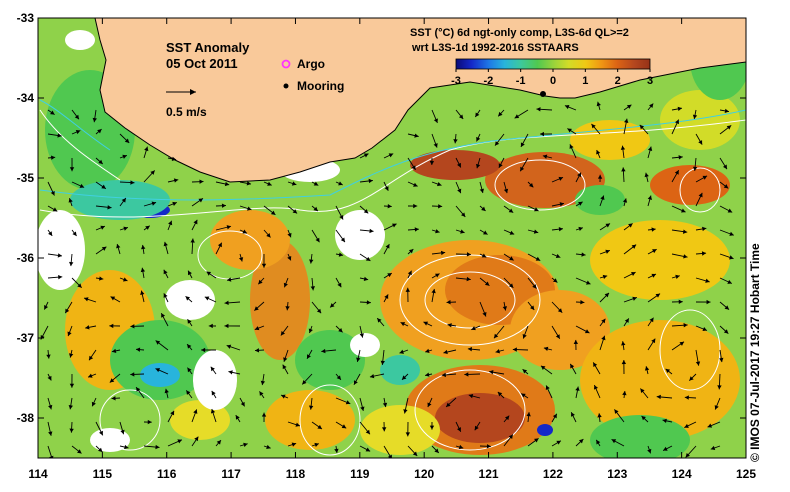  What do you see at coordinates (26, 18) in the screenshot?
I see `y-tick-label: -33` at bounding box center [26, 18].